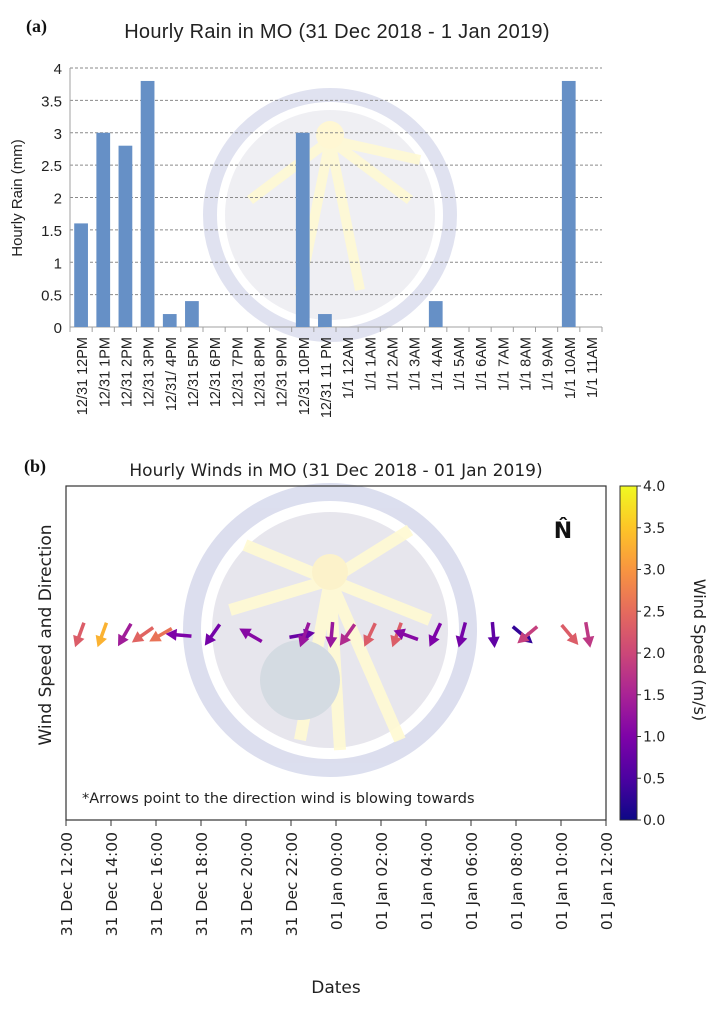 This screenshot has width=720, height=1009. Describe the element at coordinates (67, 884) in the screenshot. I see `x-tick-label: 31 Dec 12:00` at that location.